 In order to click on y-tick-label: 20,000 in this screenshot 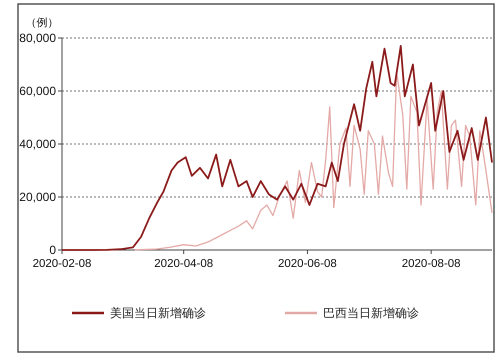, I will do `click(37, 197)`.